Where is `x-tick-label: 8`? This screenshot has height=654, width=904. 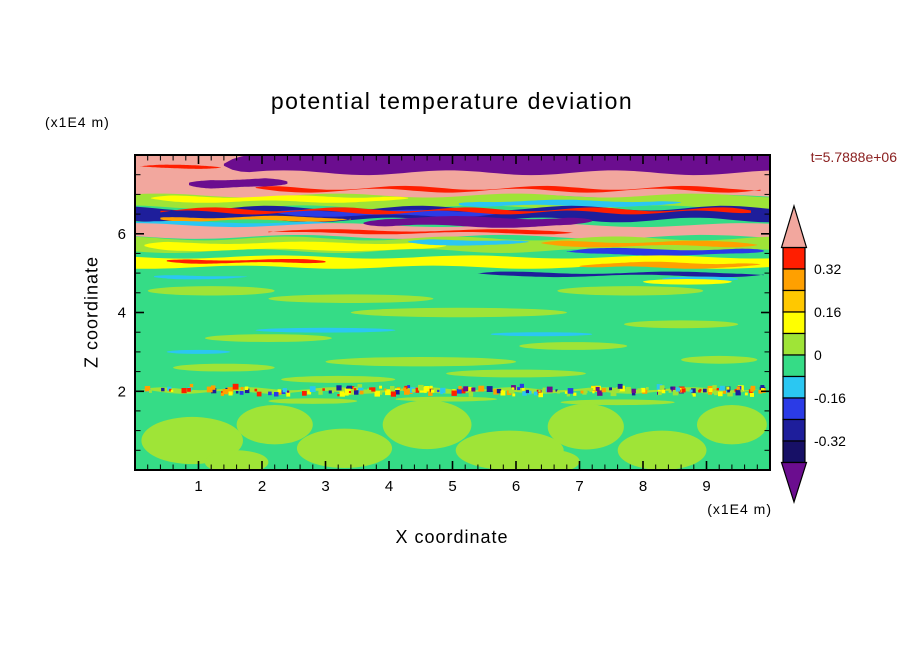 x-tick-label: 8 is located at coordinates (643, 486).